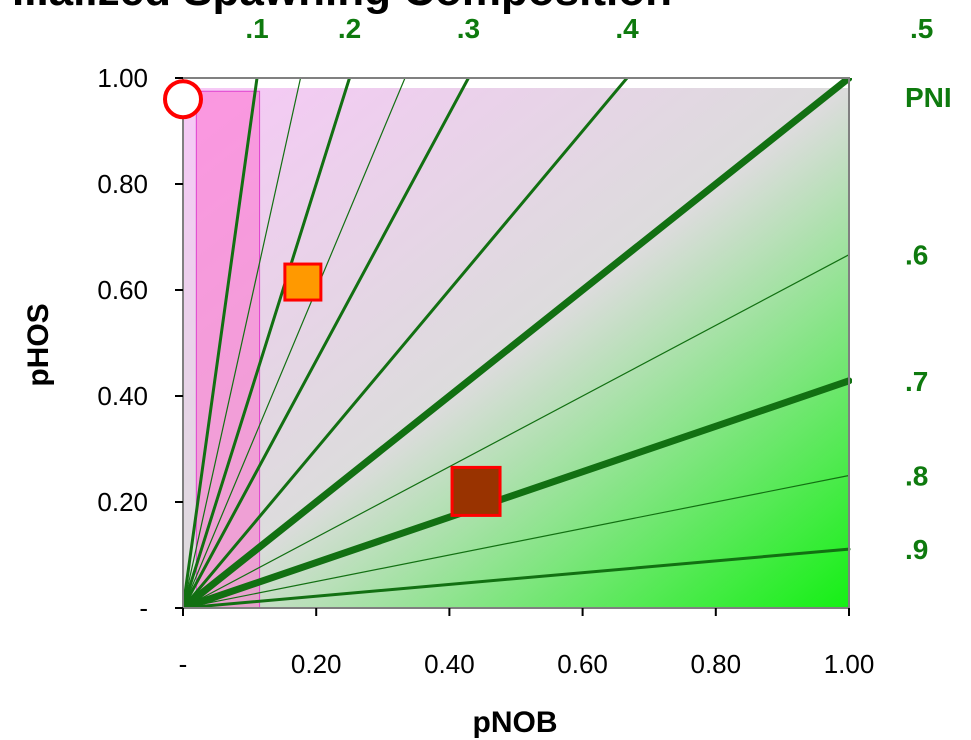 Image resolution: width=971 pixels, height=740 pixels. What do you see at coordinates (849, 664) in the screenshot?
I see `x-tick-label: 1.00` at bounding box center [849, 664].